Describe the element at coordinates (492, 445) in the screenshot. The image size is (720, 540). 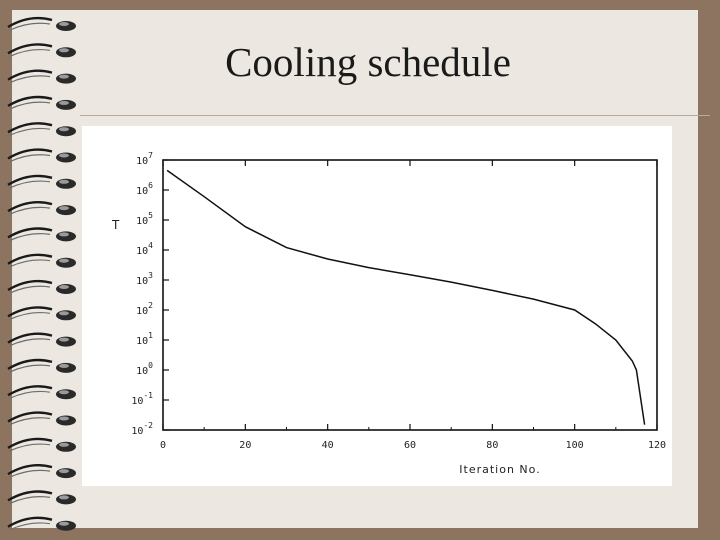
I see `x-tick-label: 80` at that location.